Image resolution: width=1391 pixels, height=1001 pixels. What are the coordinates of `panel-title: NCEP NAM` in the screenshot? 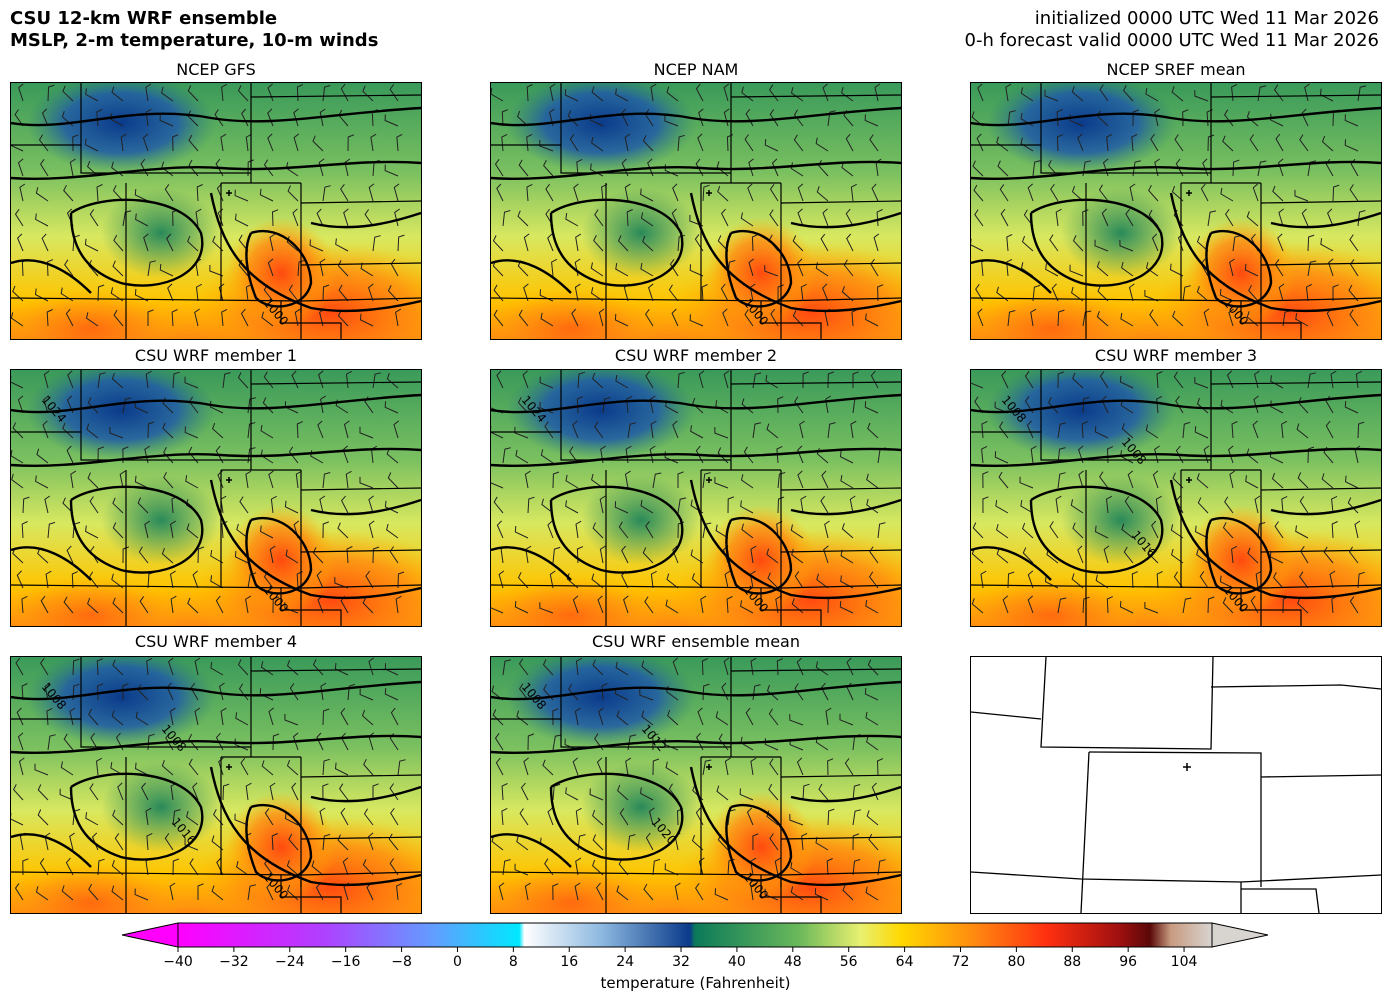 It's located at (696, 69).